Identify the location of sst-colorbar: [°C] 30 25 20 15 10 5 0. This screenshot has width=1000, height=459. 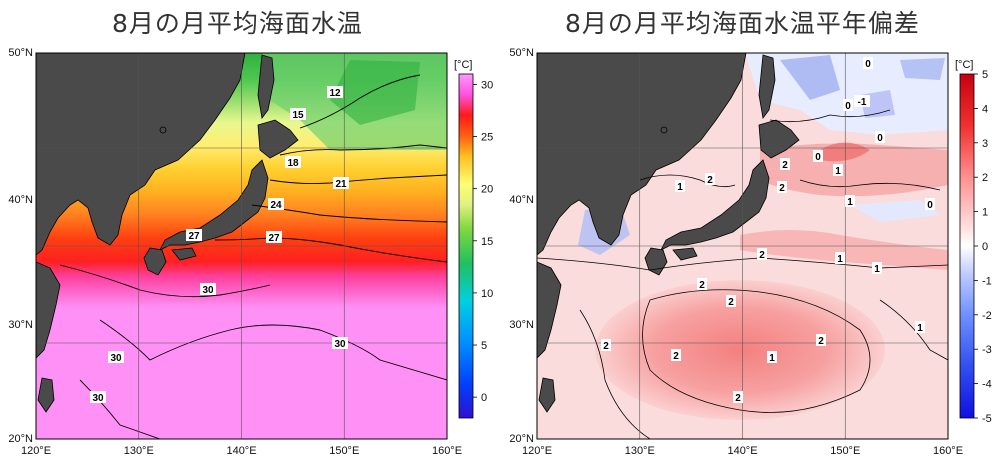
(473, 239).